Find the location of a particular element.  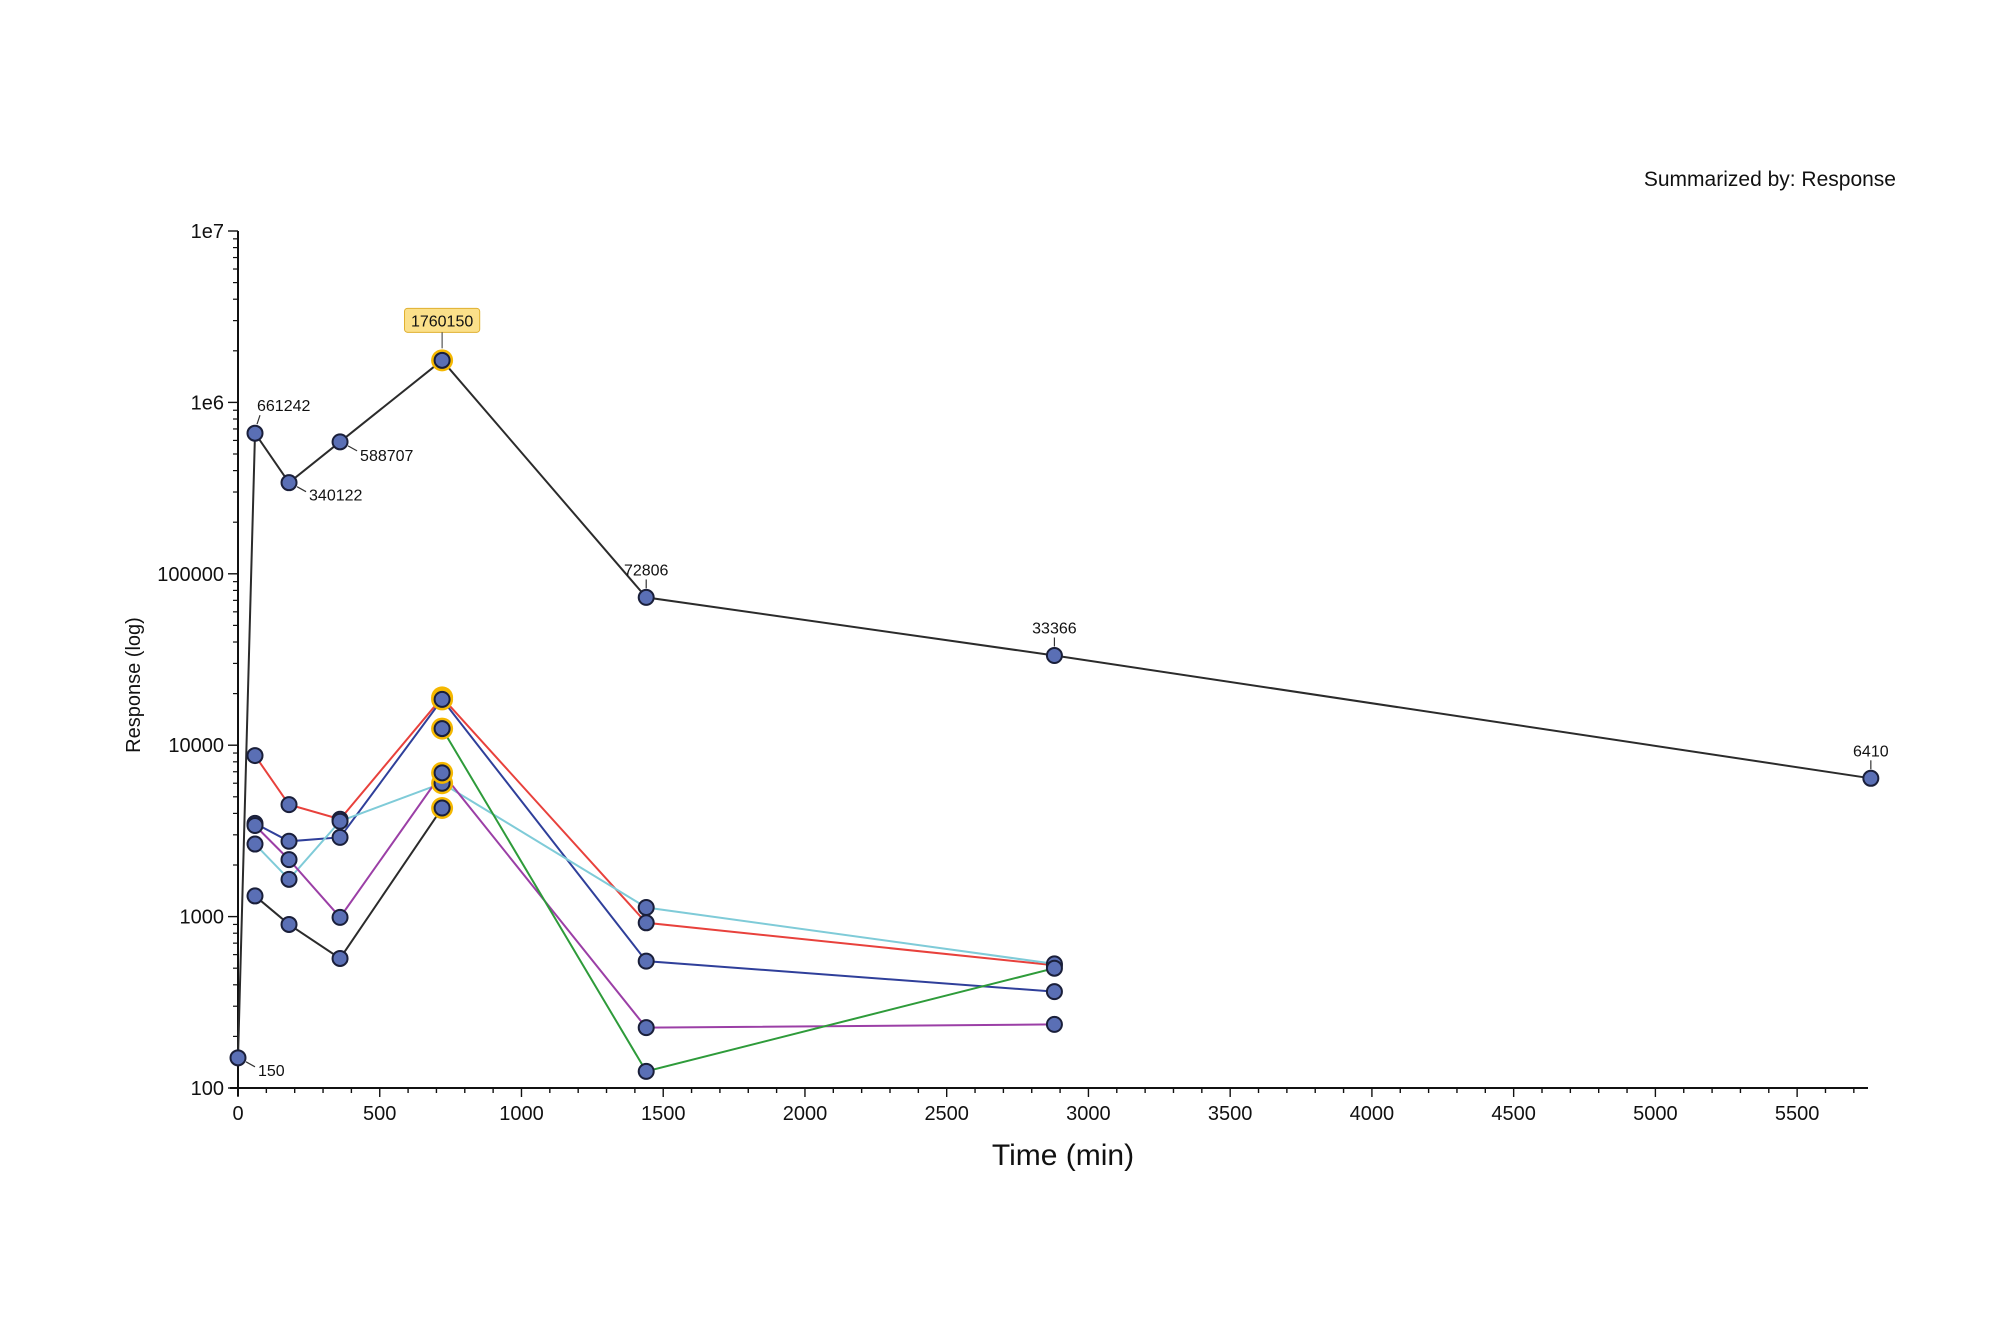

data-label: 661242 is located at coordinates (283, 406).